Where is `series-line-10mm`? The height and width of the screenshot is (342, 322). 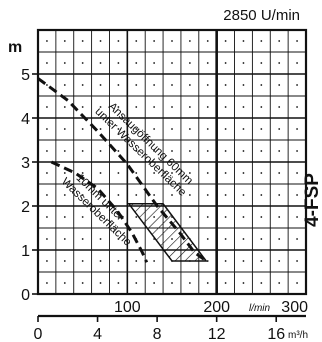
series-line-10mm is located at coordinates (99, 211).